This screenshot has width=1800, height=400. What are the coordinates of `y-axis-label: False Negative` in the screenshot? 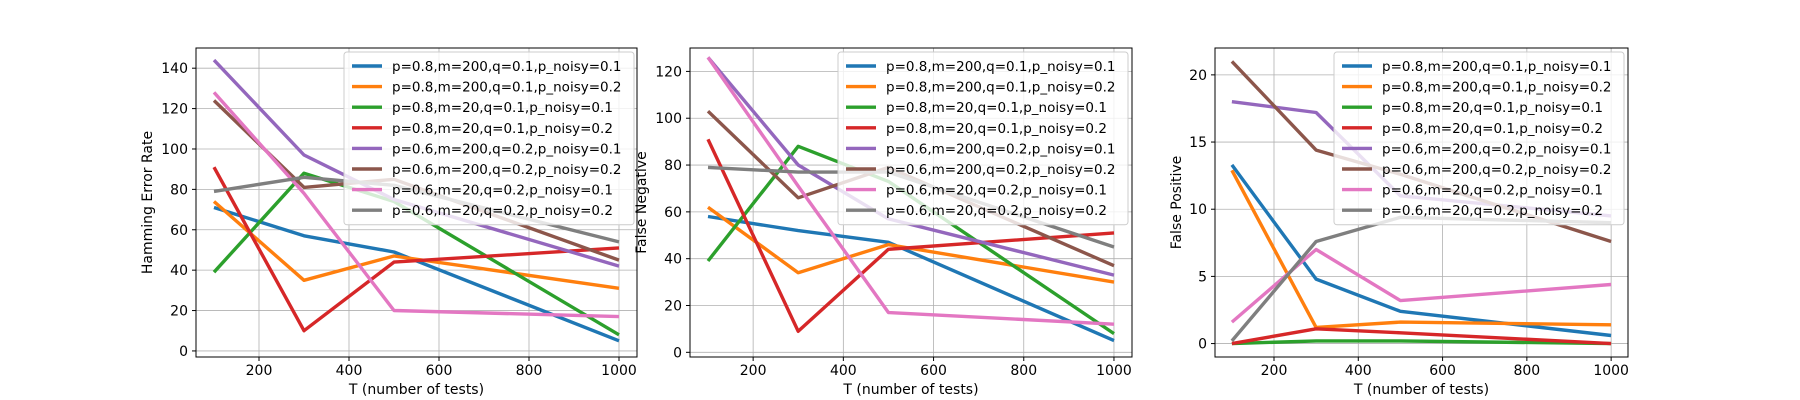 It's located at (642, 202).